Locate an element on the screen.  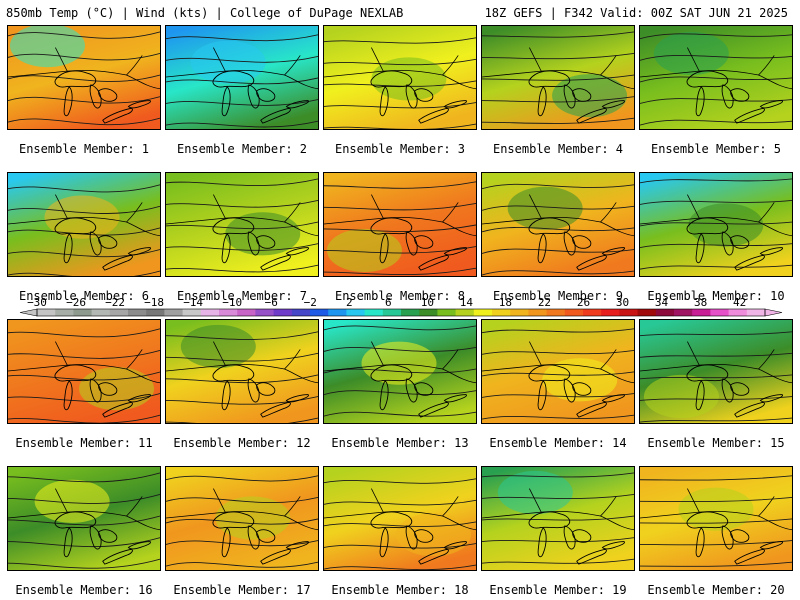
ensemble-member-label: Ensemble Member: 13 is located at coordinates (400, 443).